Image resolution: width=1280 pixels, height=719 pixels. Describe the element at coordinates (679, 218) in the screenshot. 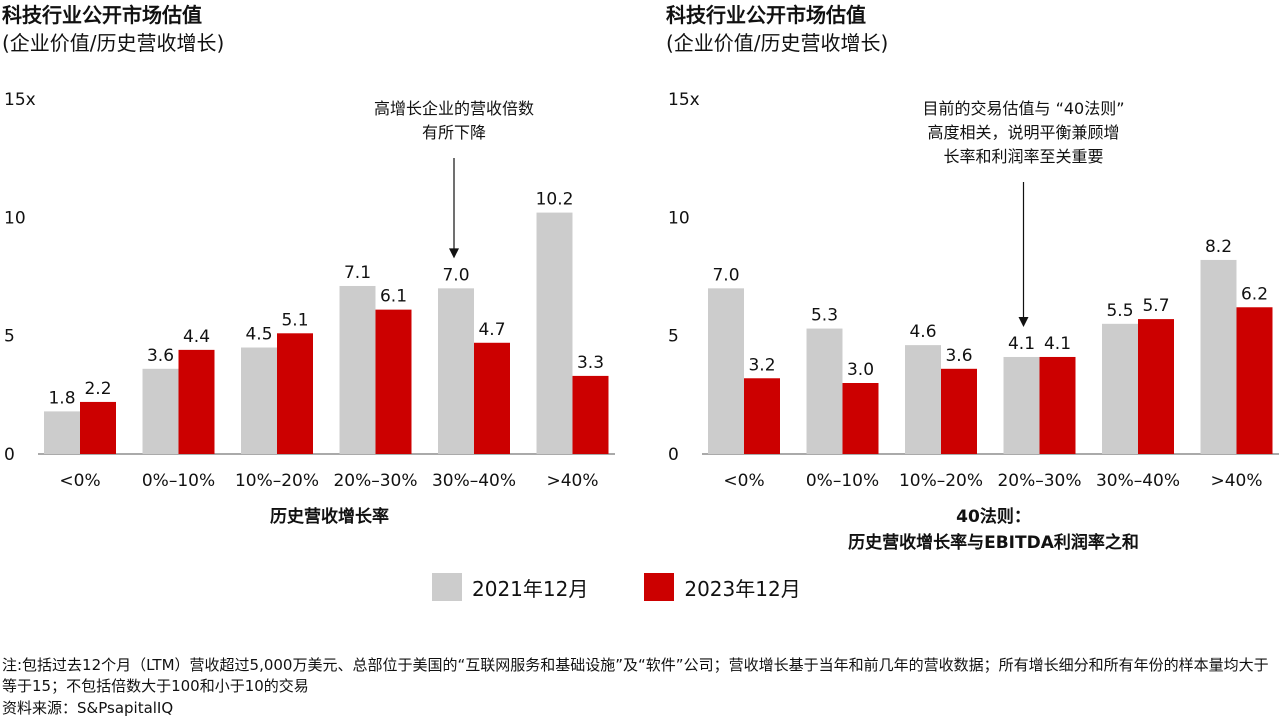

I see `right-ytick-label: 10` at that location.